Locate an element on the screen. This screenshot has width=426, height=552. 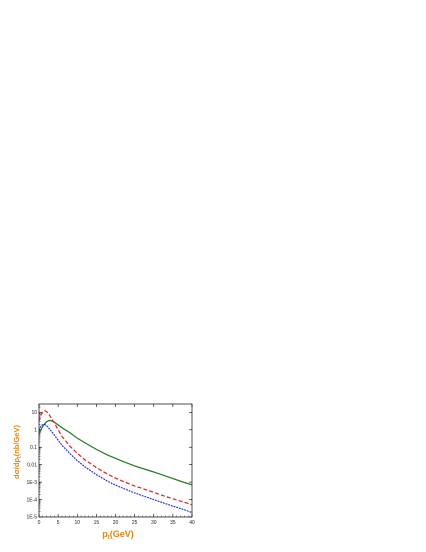
x-tick-label: 15 is located at coordinates (97, 523).